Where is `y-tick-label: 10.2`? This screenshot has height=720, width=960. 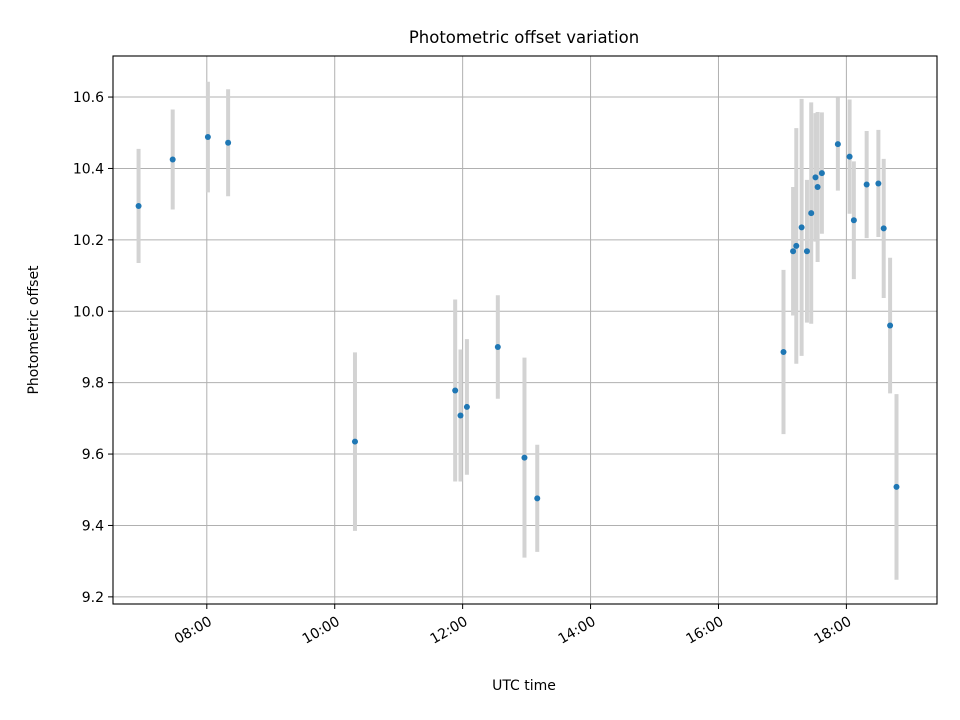 y-tick-label: 10.2 is located at coordinates (88, 241).